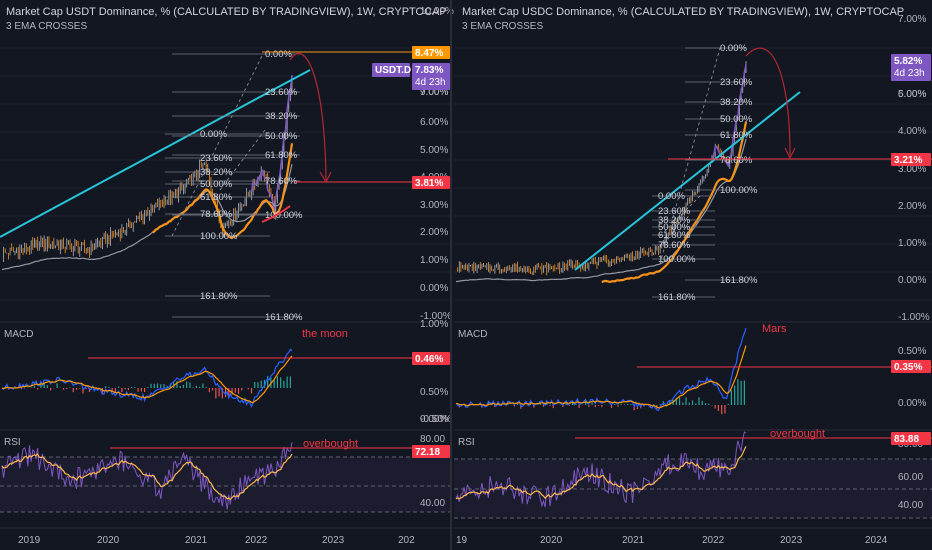  What do you see at coordinates (155, 153) in the screenshot?
I see `trendline` at bounding box center [155, 153].